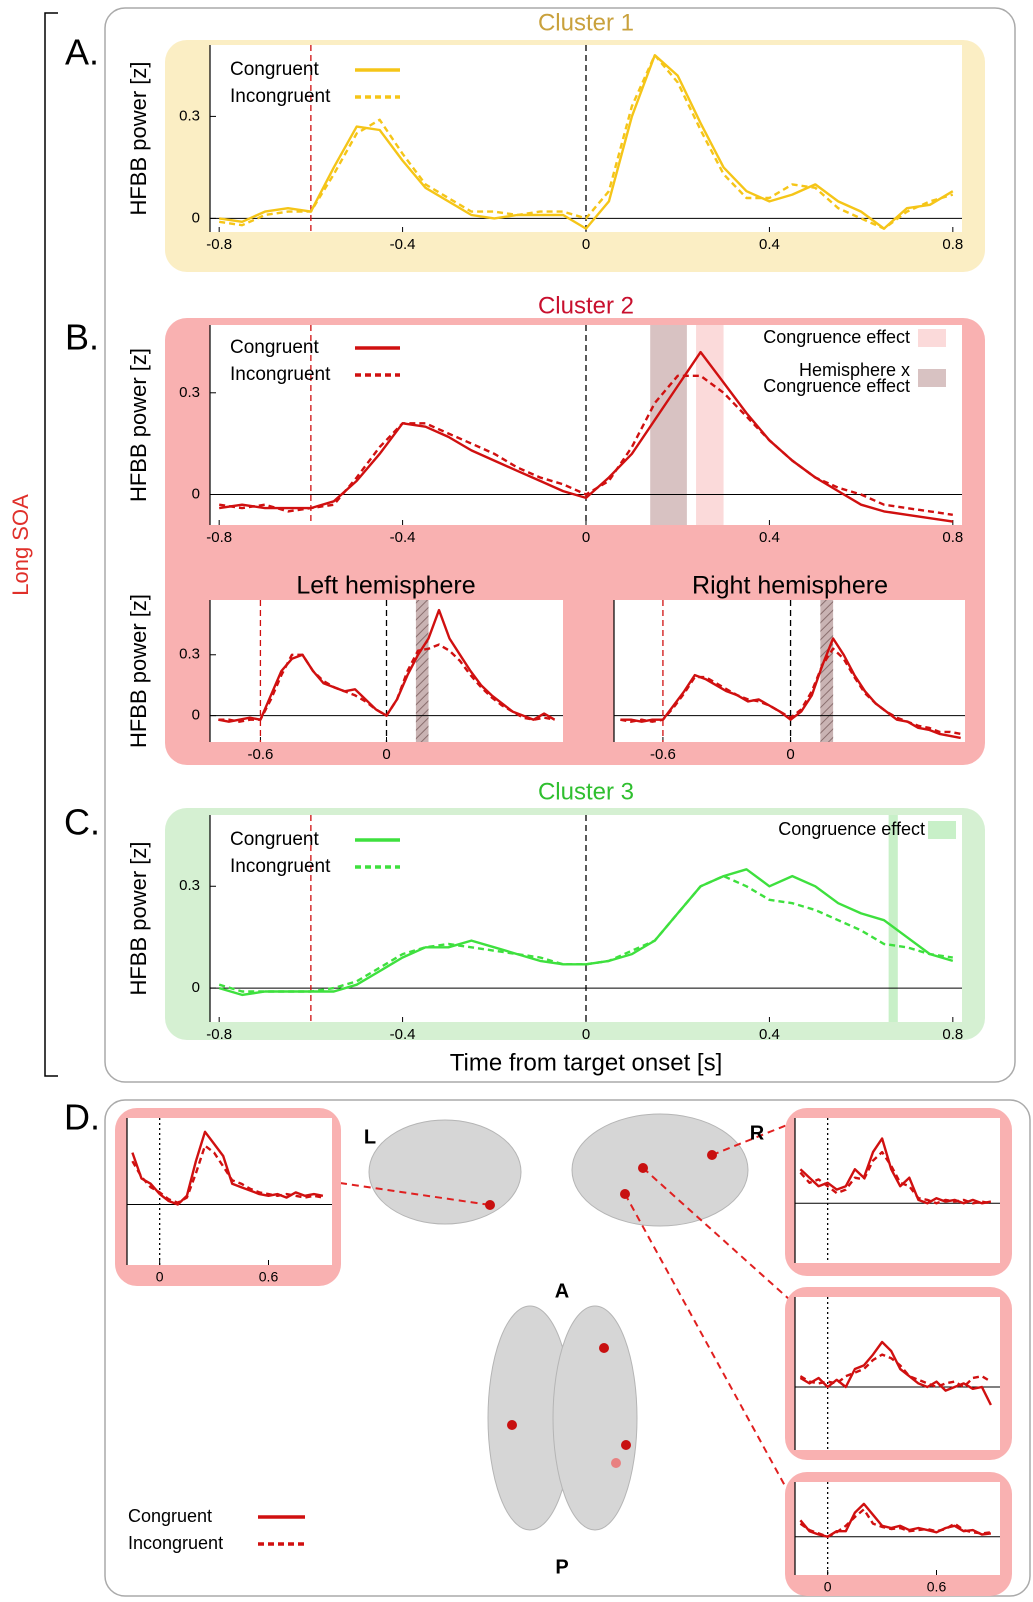  I want to click on side-label: Long SOA, so click(20, 545).